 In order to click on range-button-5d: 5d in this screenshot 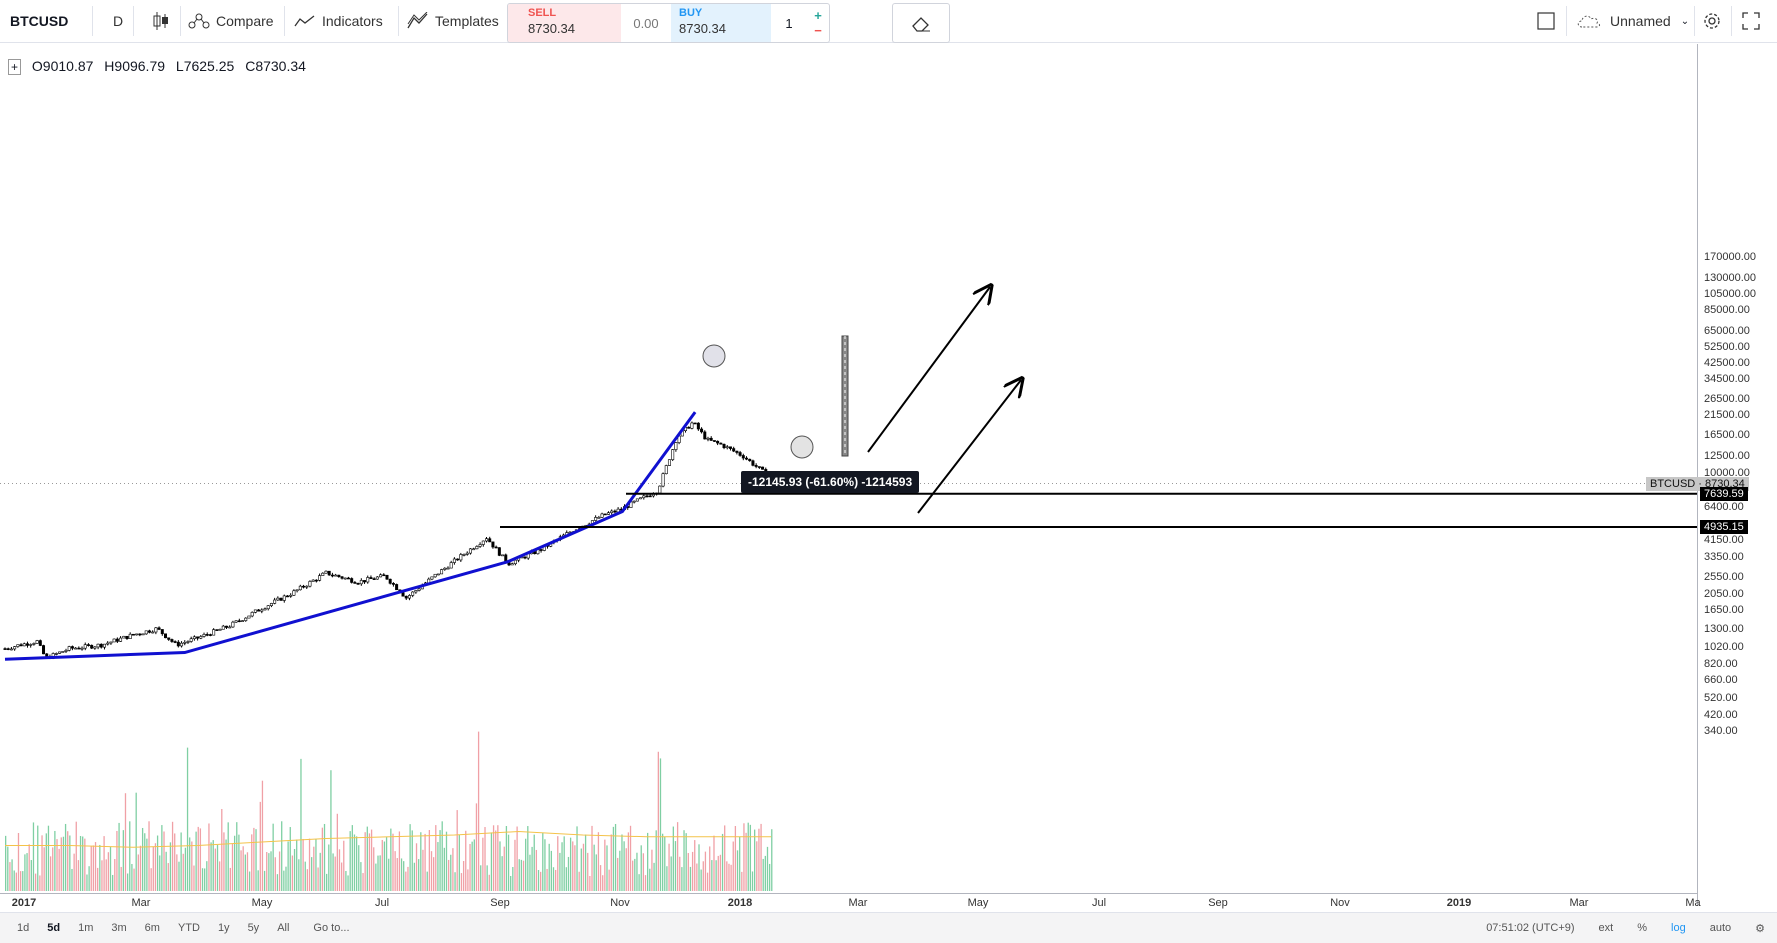, I will do `click(54, 928)`.